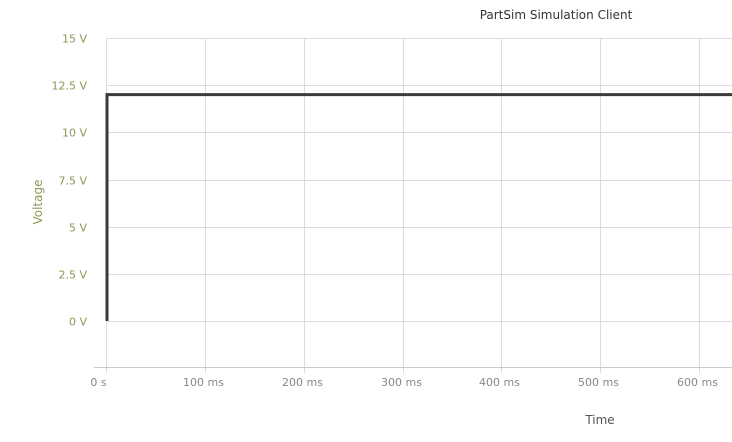  What do you see at coordinates (499, 382) in the screenshot?
I see `x-tick-label: 400 ms` at bounding box center [499, 382].